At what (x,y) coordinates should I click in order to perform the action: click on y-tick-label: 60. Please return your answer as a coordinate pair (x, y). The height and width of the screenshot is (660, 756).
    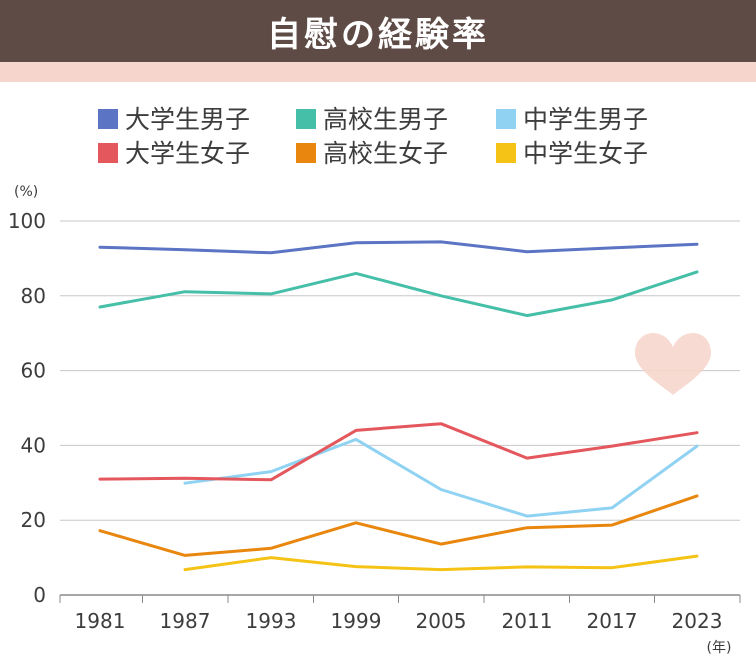
    Looking at the image, I should click on (33, 371).